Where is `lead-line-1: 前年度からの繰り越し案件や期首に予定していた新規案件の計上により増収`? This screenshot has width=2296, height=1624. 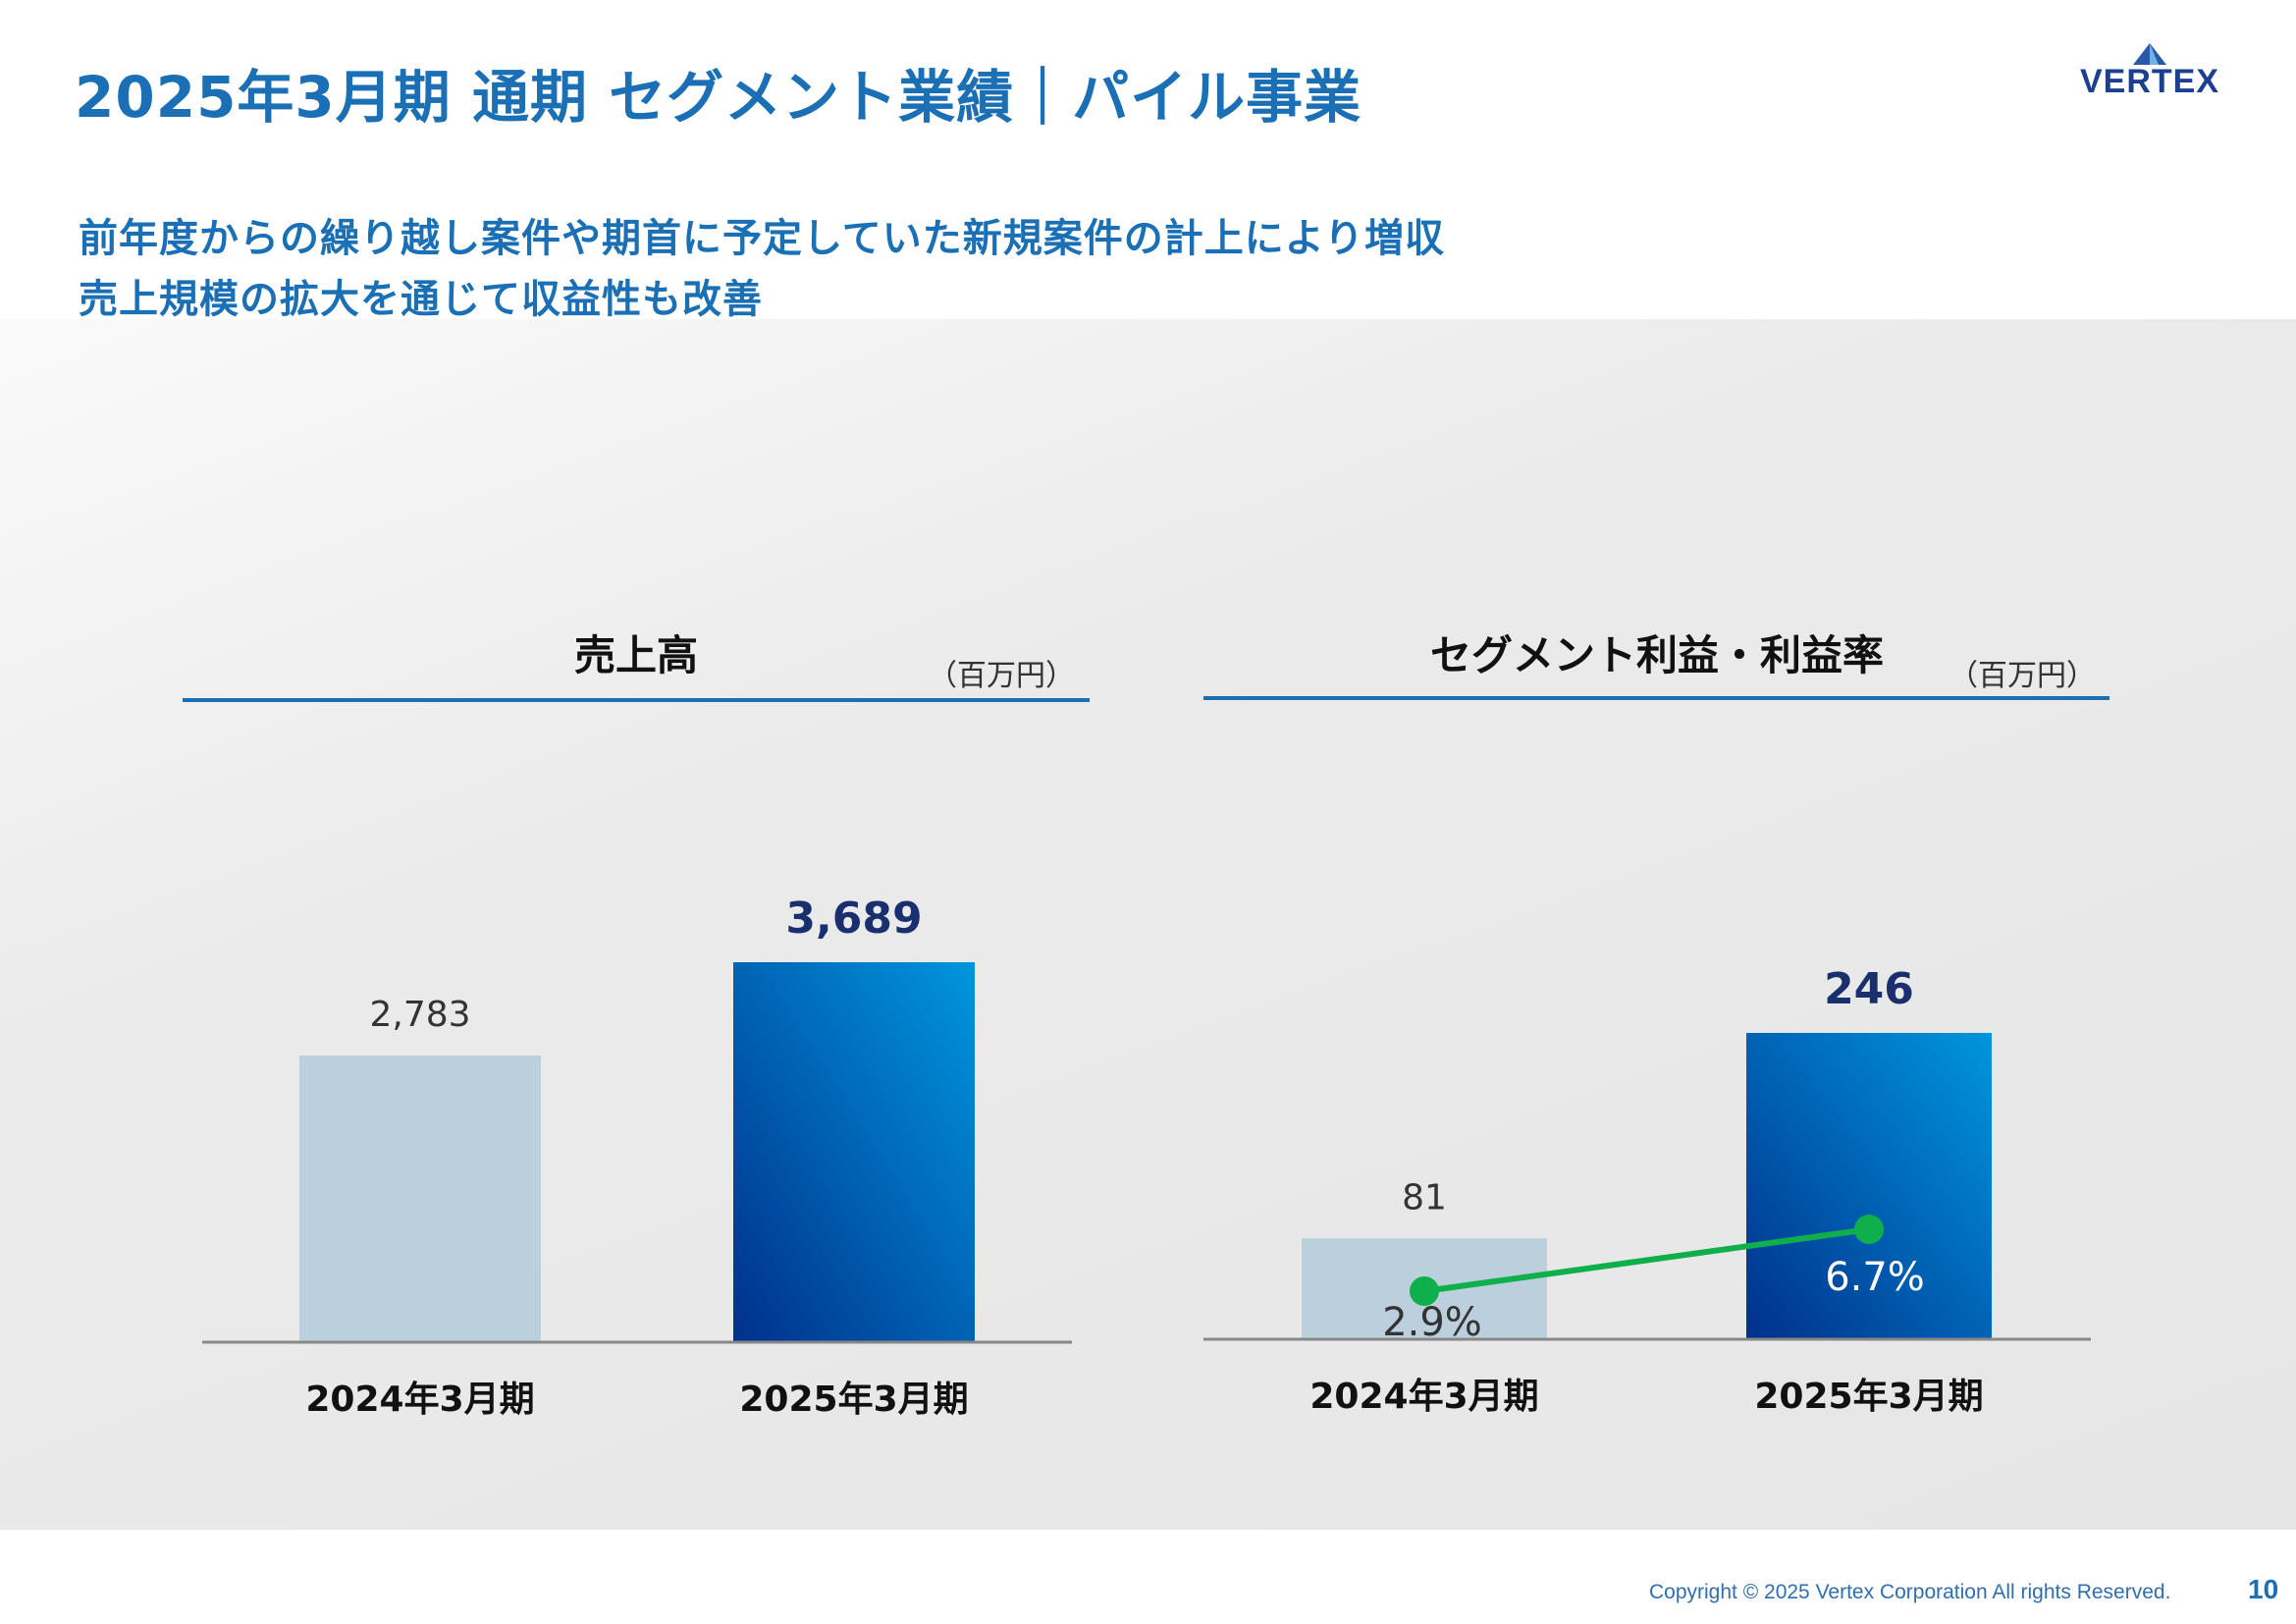
lead-line-1: 前年度からの繰り越し案件や期首に予定していた新規案件の計上により増収 is located at coordinates (762, 238).